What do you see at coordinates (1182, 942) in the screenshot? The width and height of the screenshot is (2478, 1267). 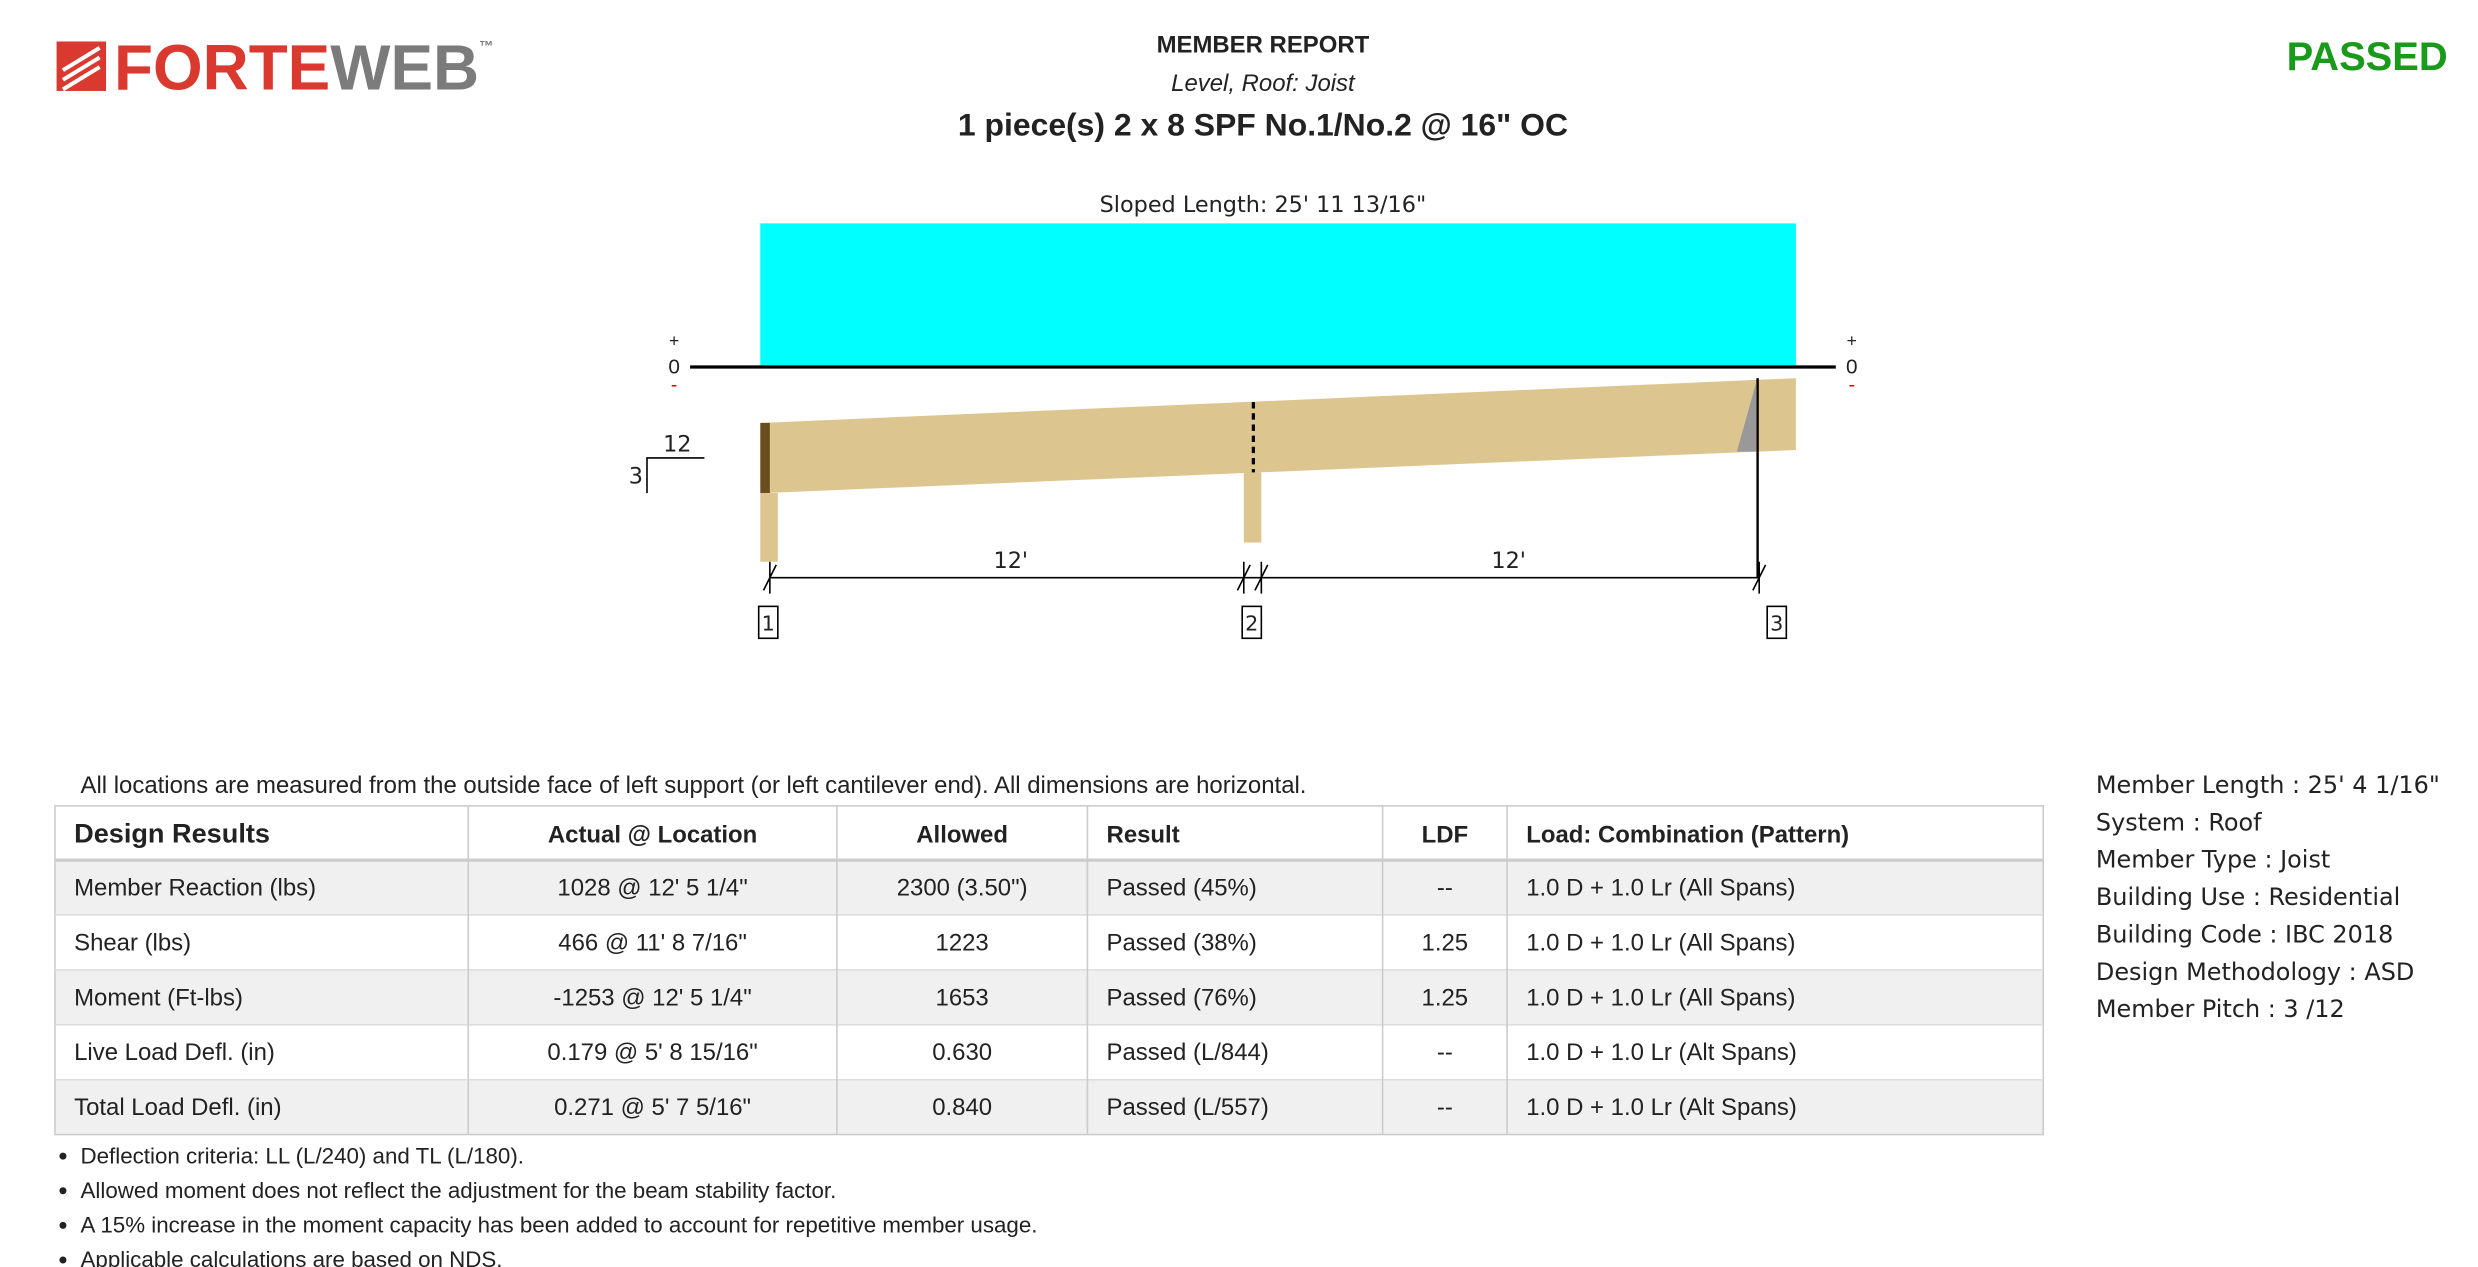 I see `table-cell: Passed (38%)` at bounding box center [1182, 942].